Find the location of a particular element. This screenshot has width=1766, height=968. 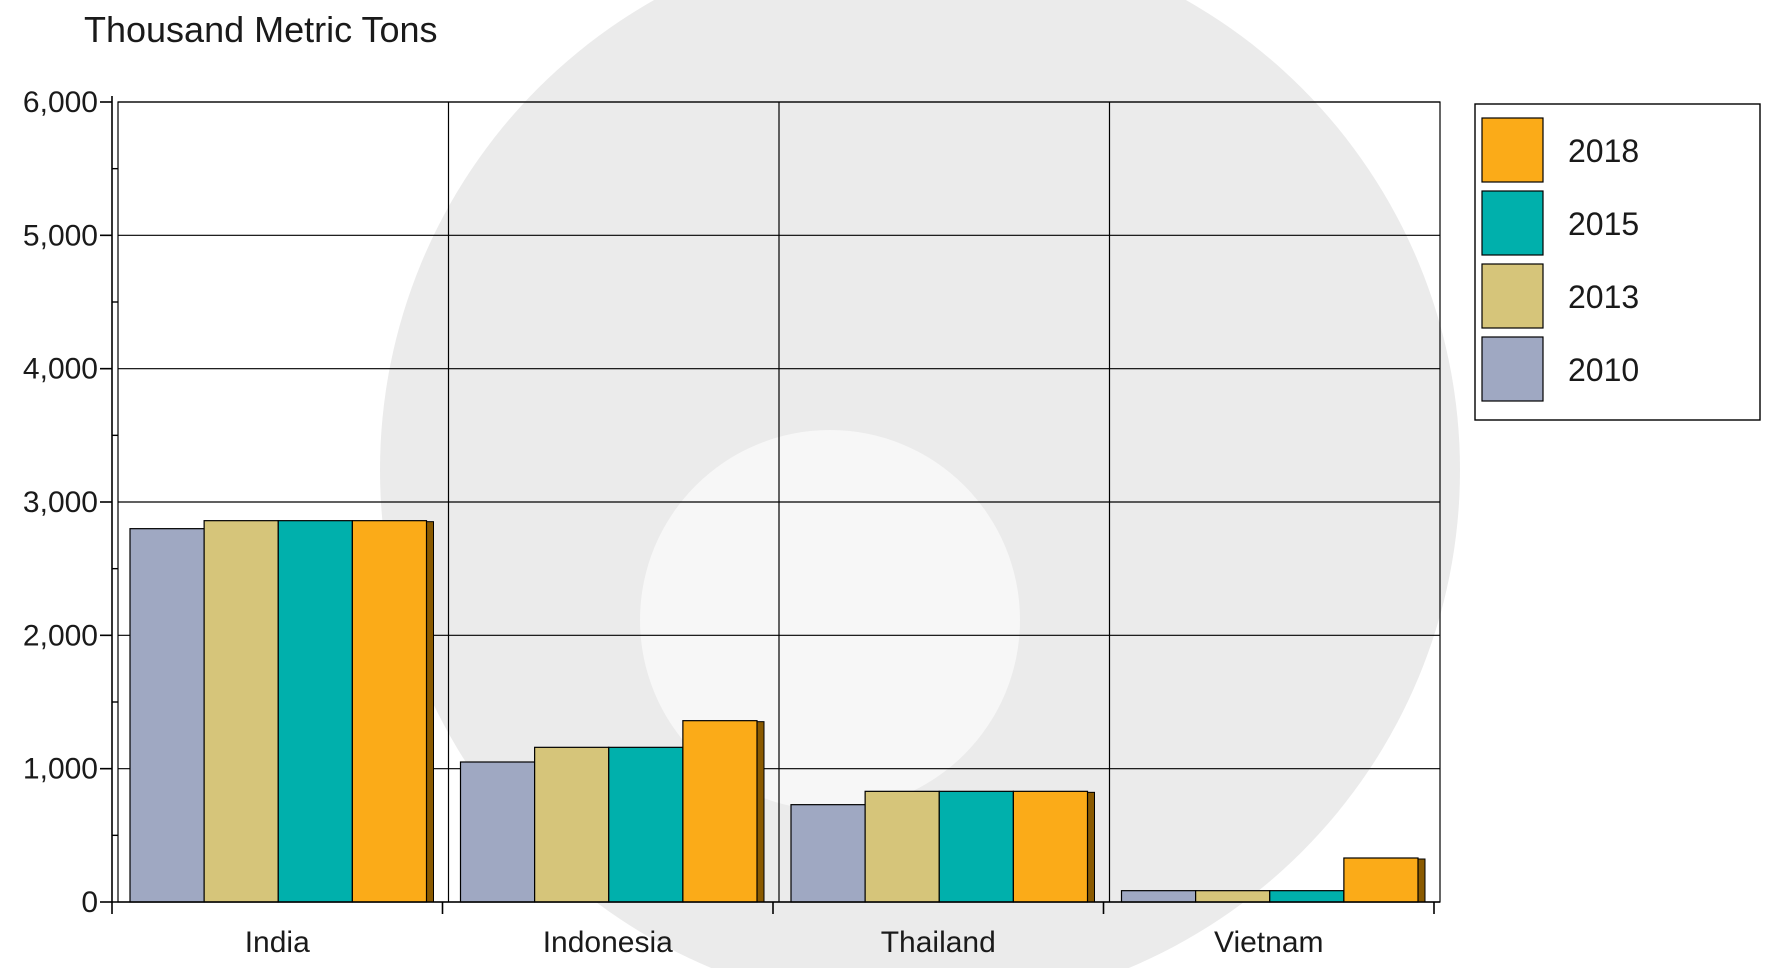

bar-2013-vietnam is located at coordinates (1233, 896).